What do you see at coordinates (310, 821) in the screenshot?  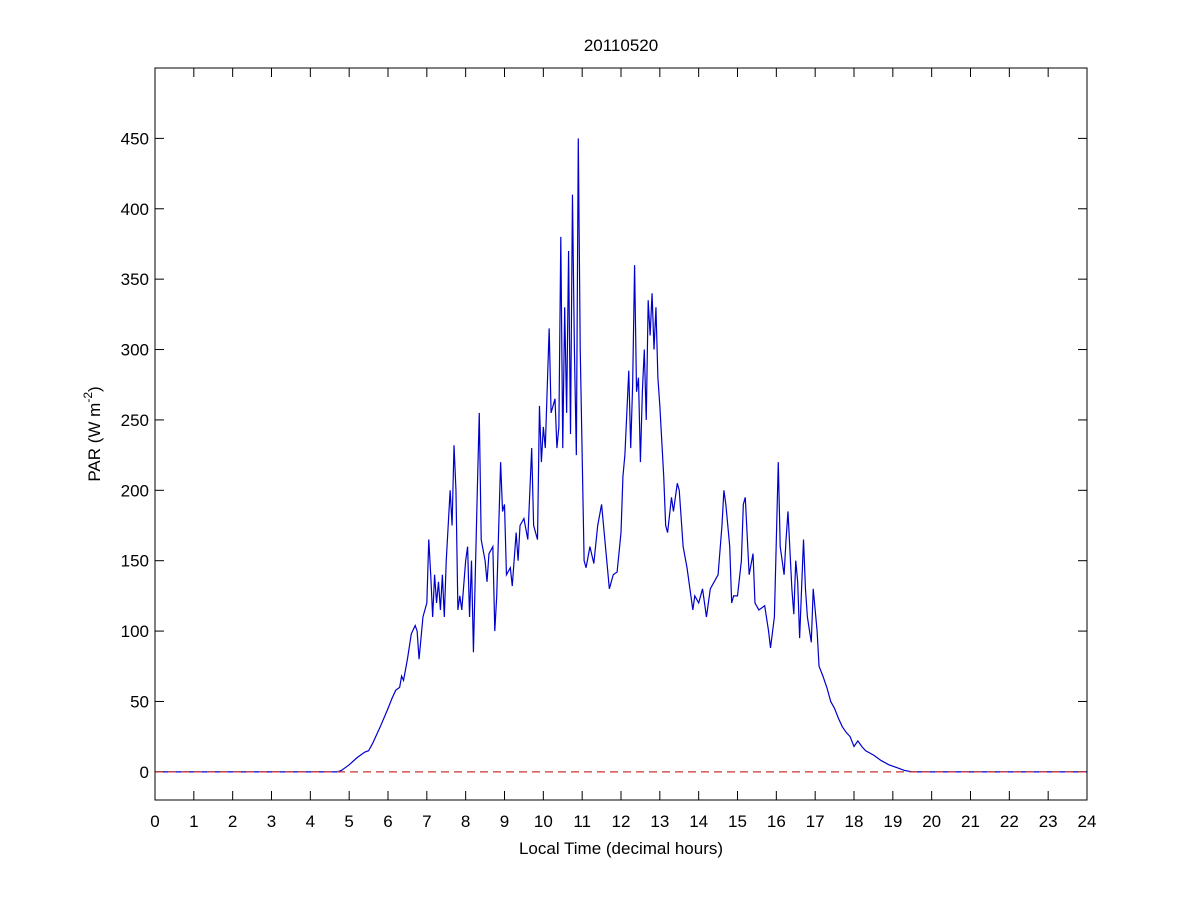 I see `x-tick-label: 4` at bounding box center [310, 821].